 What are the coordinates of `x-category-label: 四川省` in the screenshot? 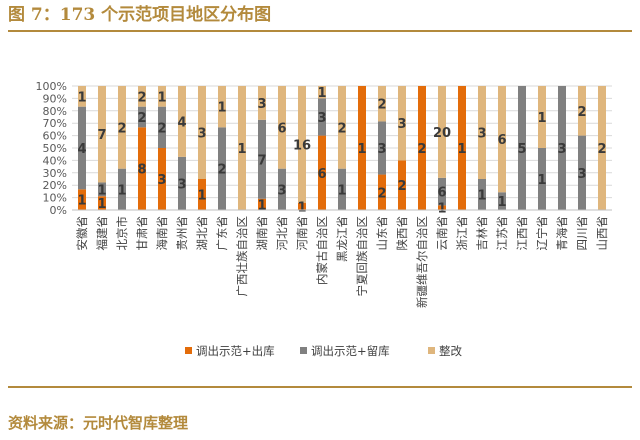 It's located at (582, 233).